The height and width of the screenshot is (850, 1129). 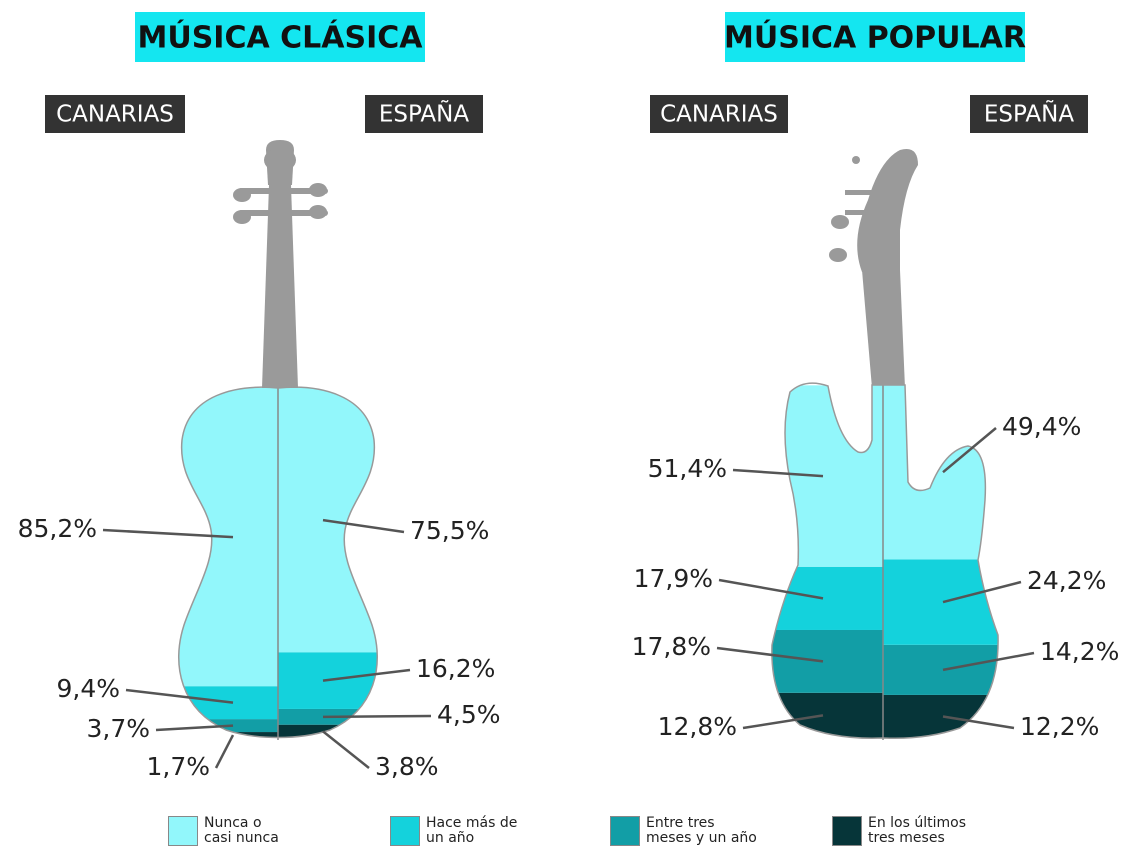 I want to click on legend-item: Nunca o casi nunca, so click(x=223, y=831).